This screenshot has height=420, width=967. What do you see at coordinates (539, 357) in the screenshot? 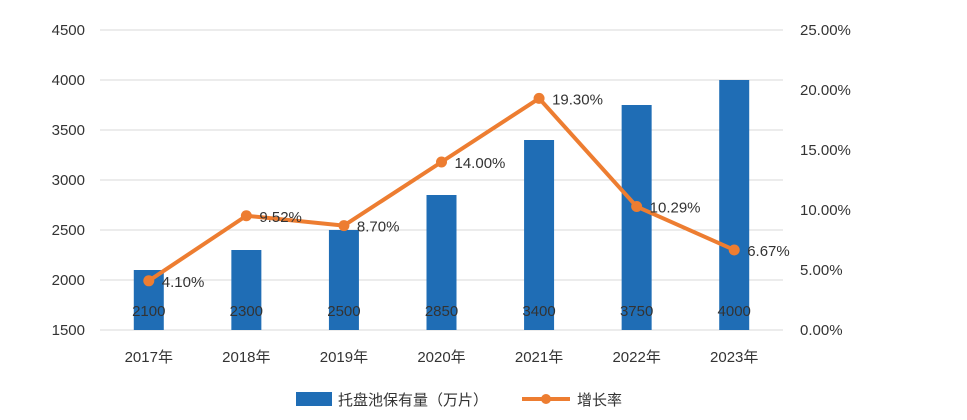
I see `x-tick-label: 2021年` at bounding box center [539, 357].